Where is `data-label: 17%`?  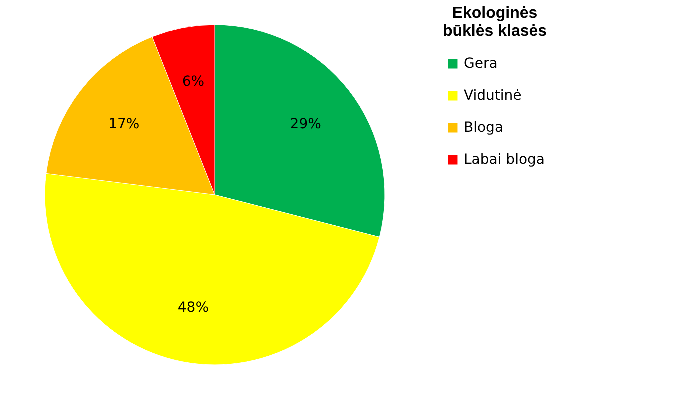
data-label: 17% is located at coordinates (124, 124).